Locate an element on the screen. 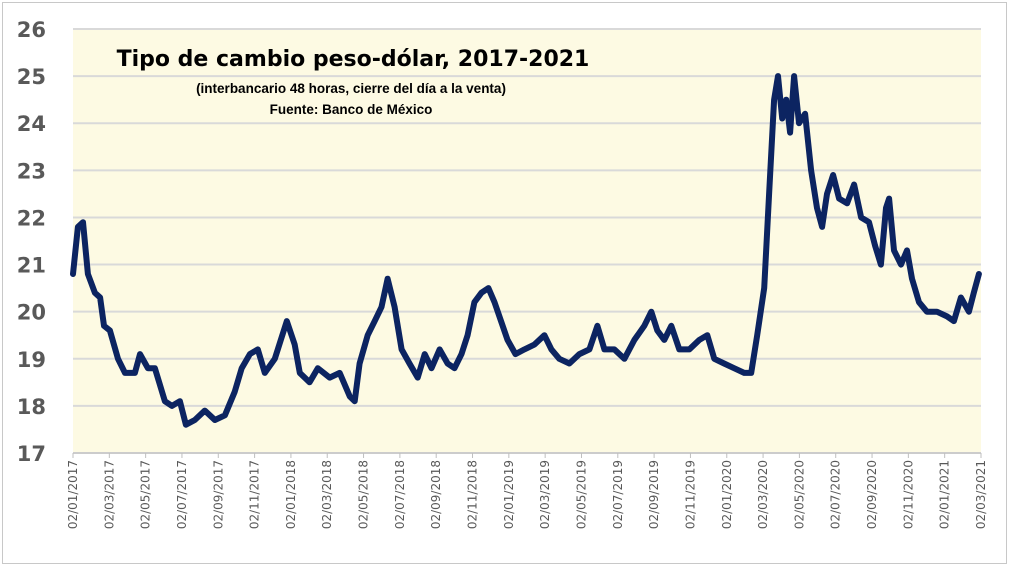 This screenshot has height=566, width=1009. chart-title: Tipo de cambio peso-dólar, 2017-2021 is located at coordinates (353, 59).